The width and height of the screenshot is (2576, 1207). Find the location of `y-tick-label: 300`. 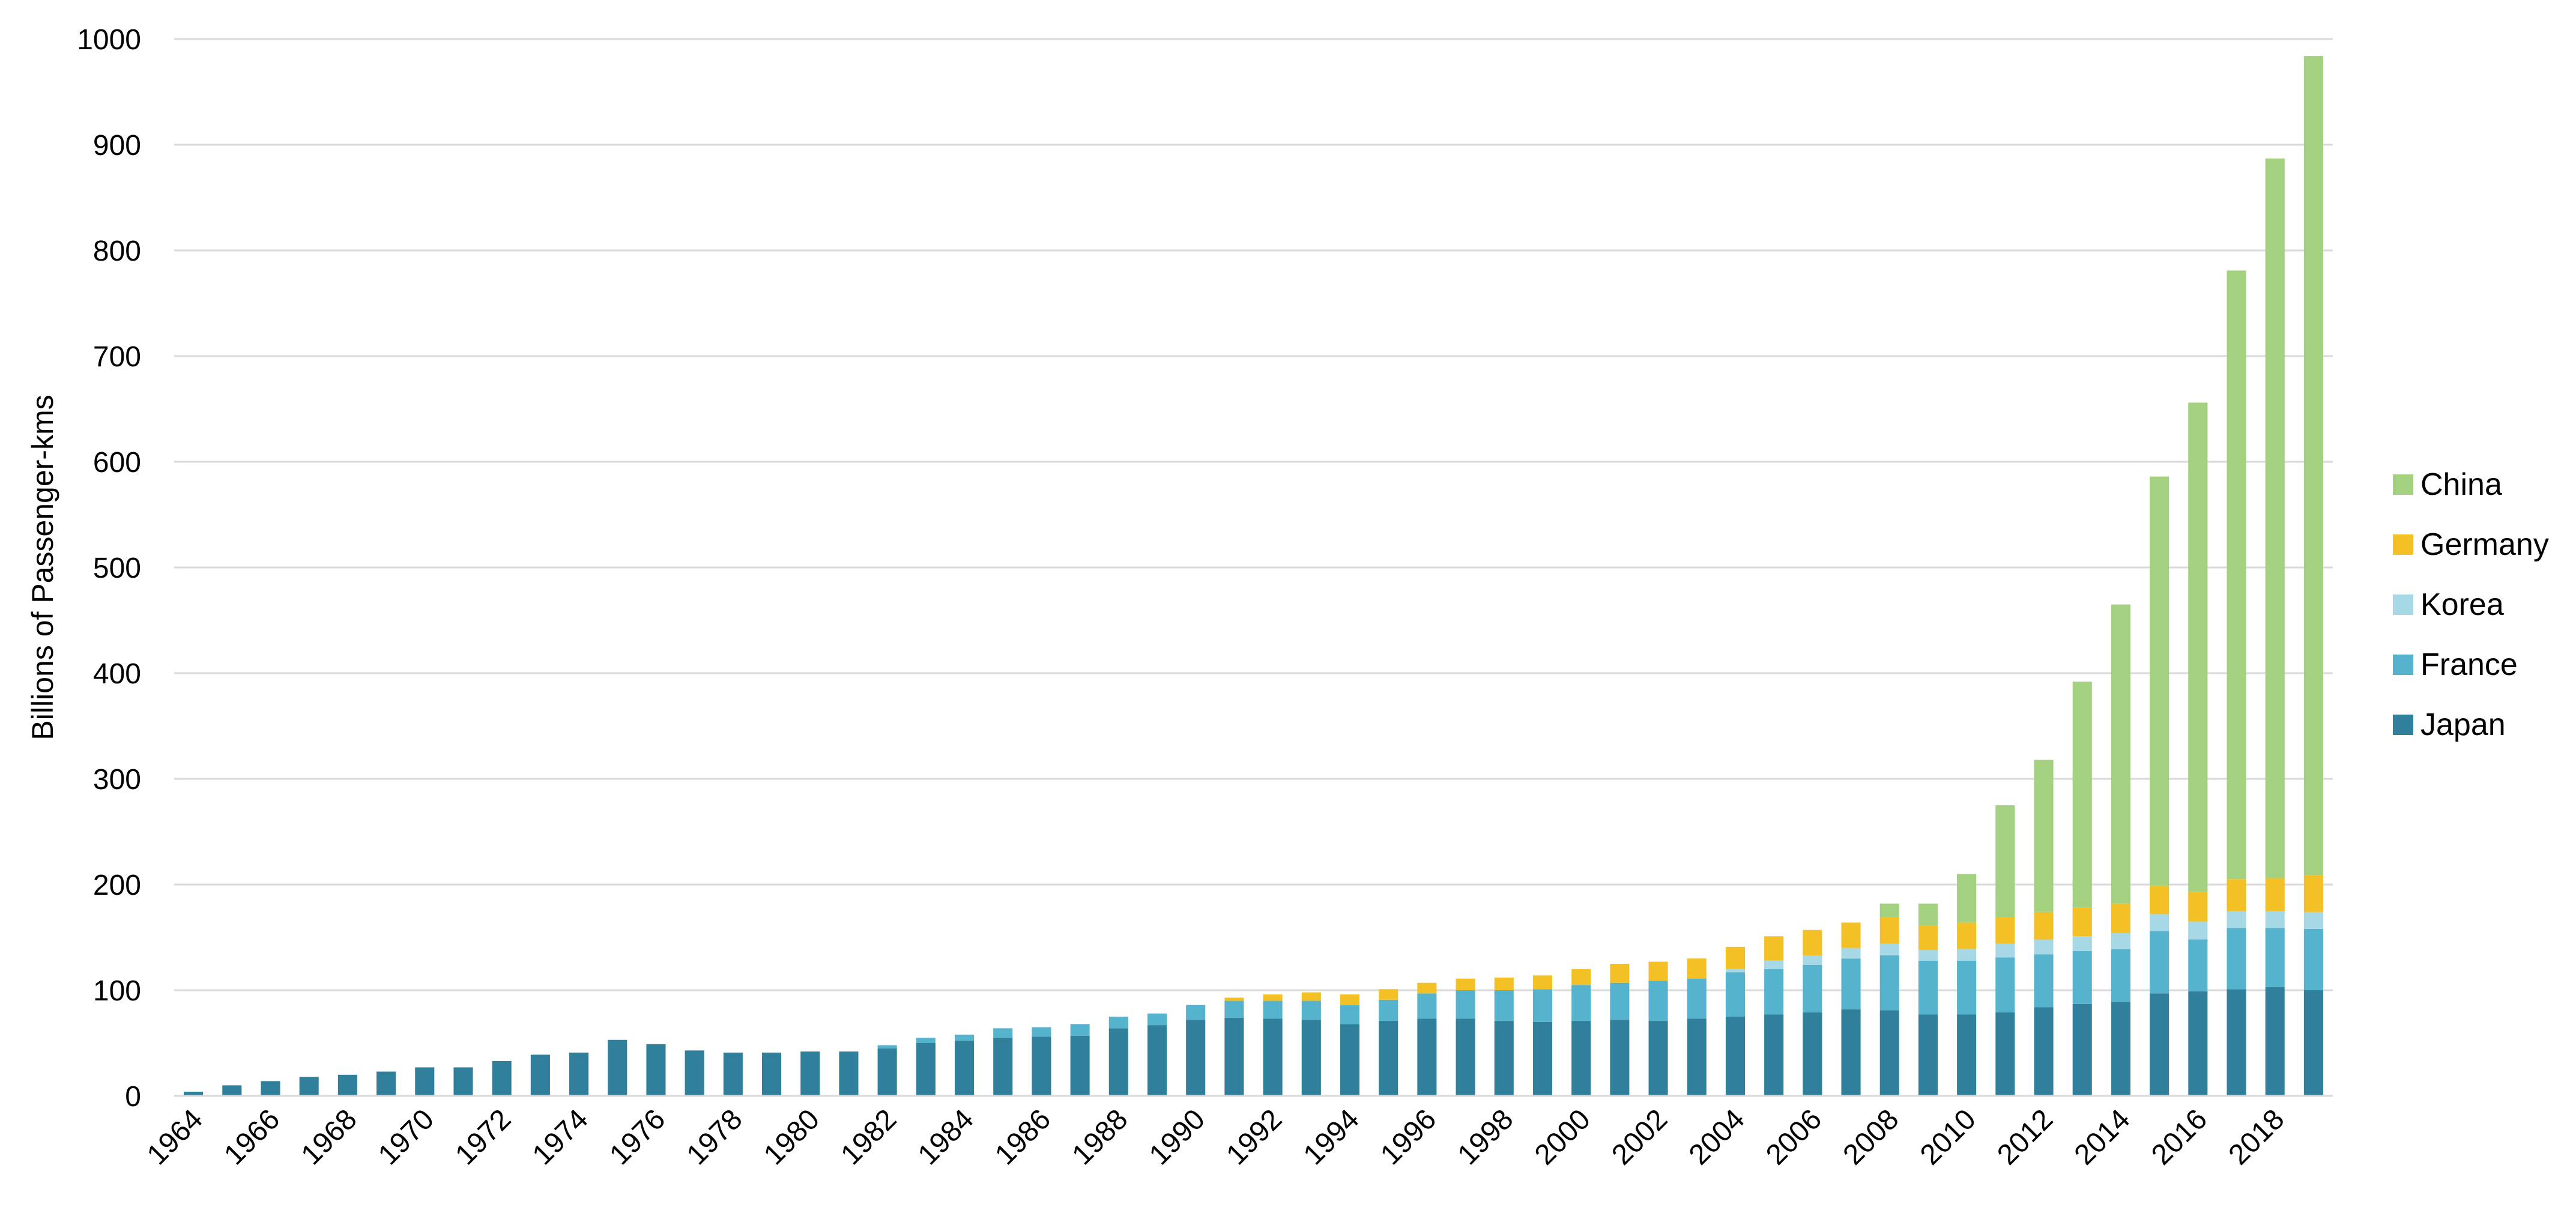

y-tick-label: 300 is located at coordinates (117, 780).